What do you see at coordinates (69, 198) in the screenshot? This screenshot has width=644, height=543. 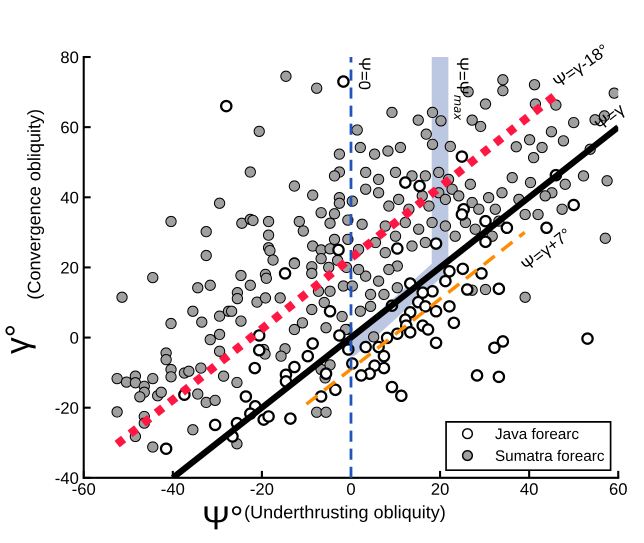 I see `y-tick-label: 40` at bounding box center [69, 198].